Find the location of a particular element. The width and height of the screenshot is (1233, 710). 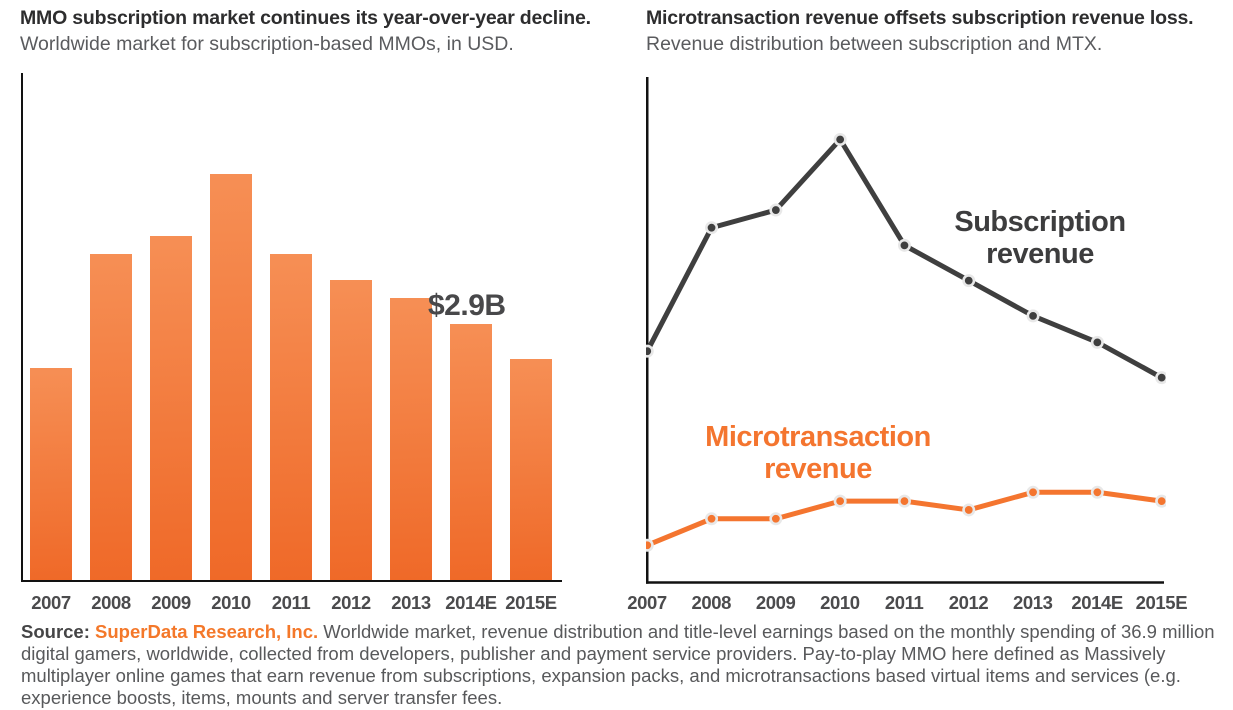

subscription-revenue-point-2015E is located at coordinates (1160, 378).